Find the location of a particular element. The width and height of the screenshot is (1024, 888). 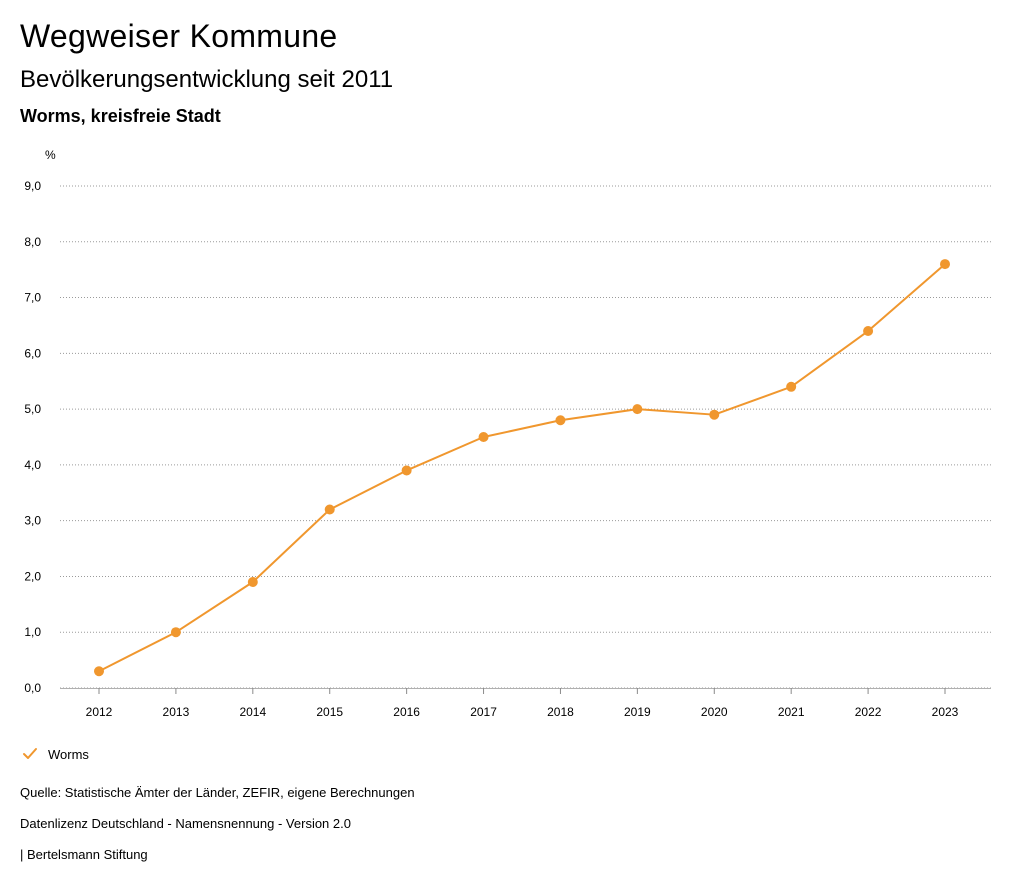

chart-title: Wegweiser Kommune is located at coordinates (179, 36).